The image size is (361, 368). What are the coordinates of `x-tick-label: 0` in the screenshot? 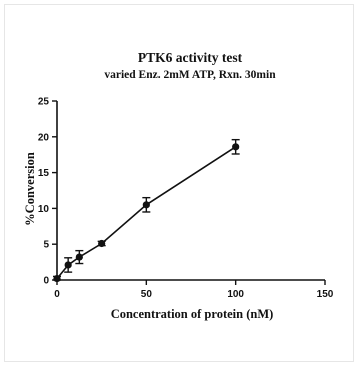 It's located at (57, 294).